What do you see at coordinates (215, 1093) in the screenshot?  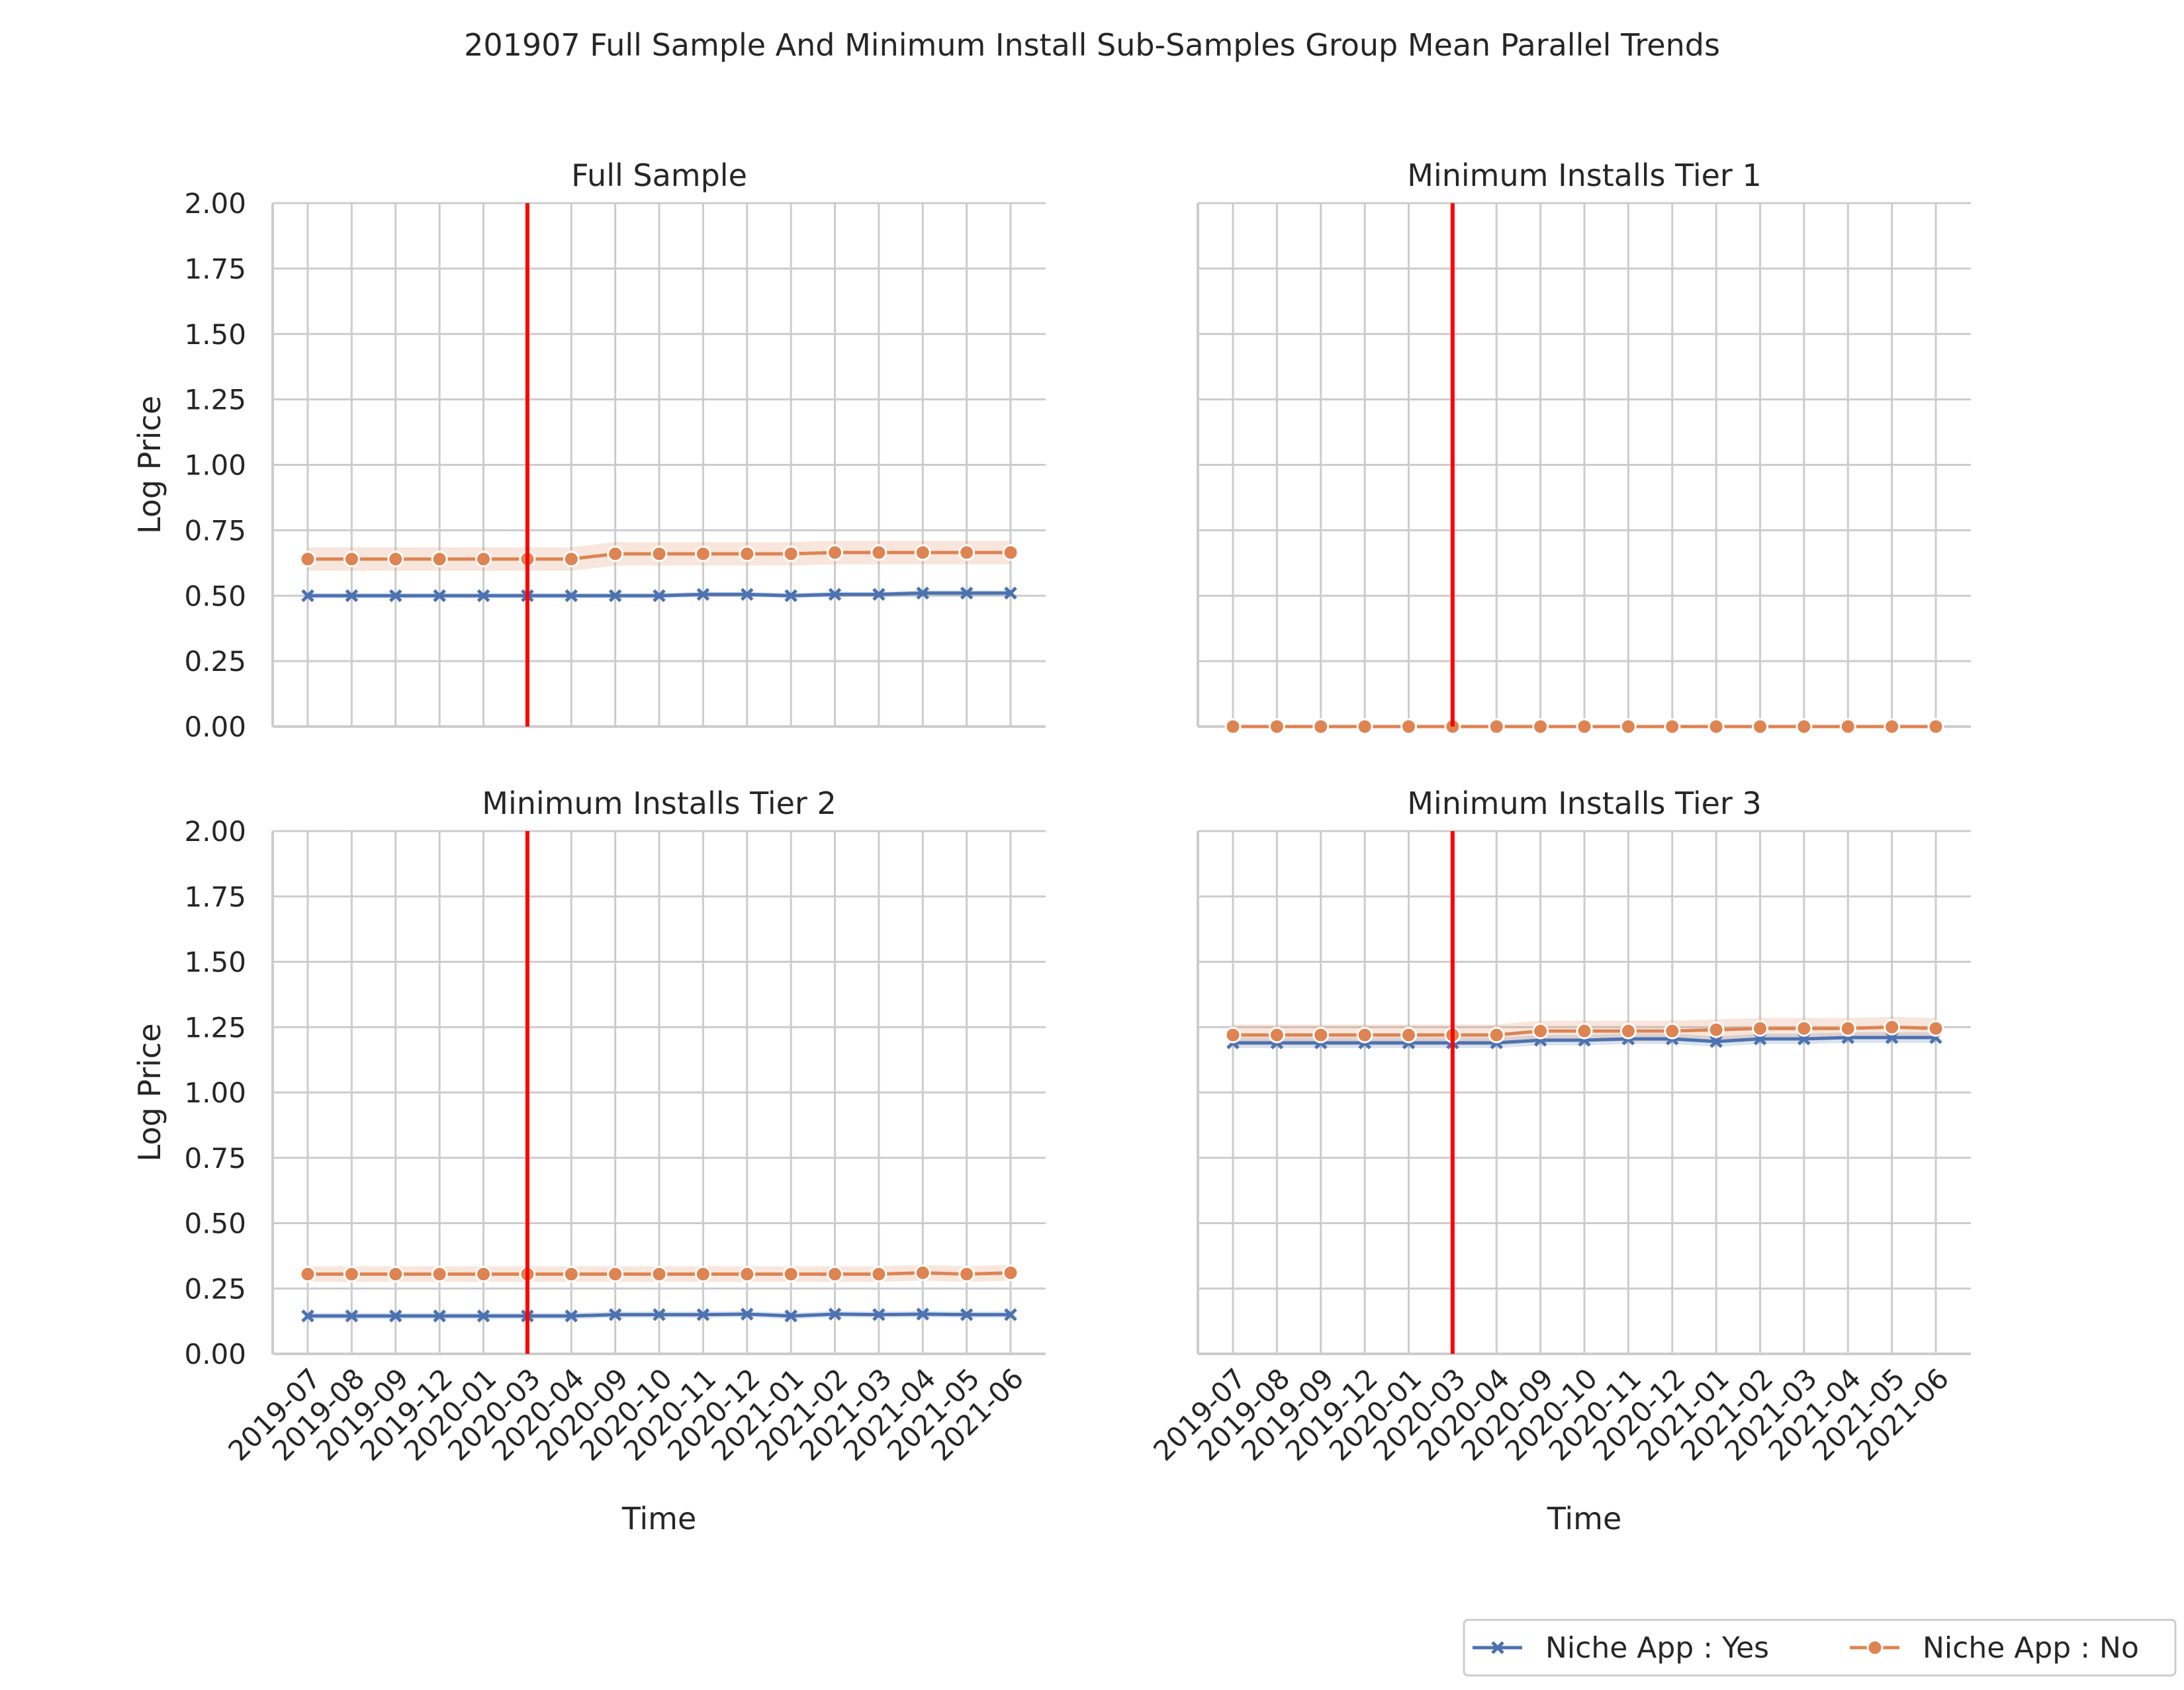 I see `y-tick-label: 1.00` at bounding box center [215, 1093].